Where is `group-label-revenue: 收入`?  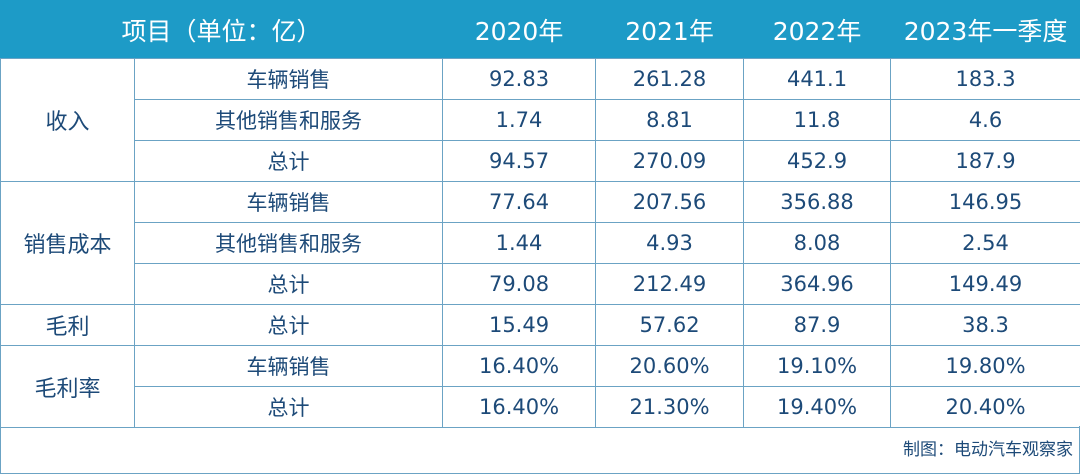
group-label-revenue: 收入 is located at coordinates (67, 120).